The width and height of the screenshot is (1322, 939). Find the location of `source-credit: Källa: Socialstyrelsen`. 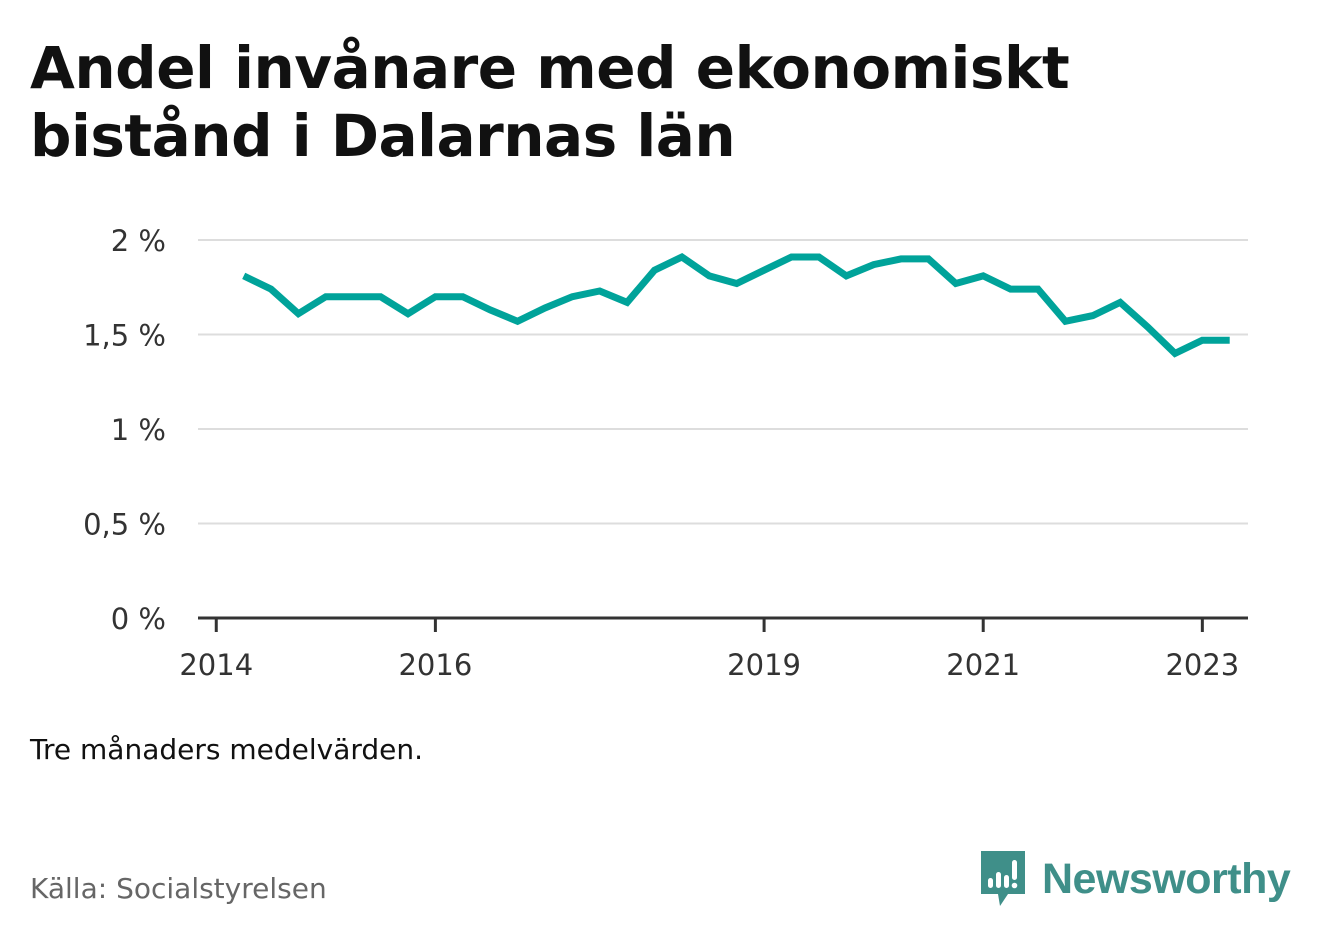

source-credit: Källa: Socialstyrelsen is located at coordinates (178, 888).